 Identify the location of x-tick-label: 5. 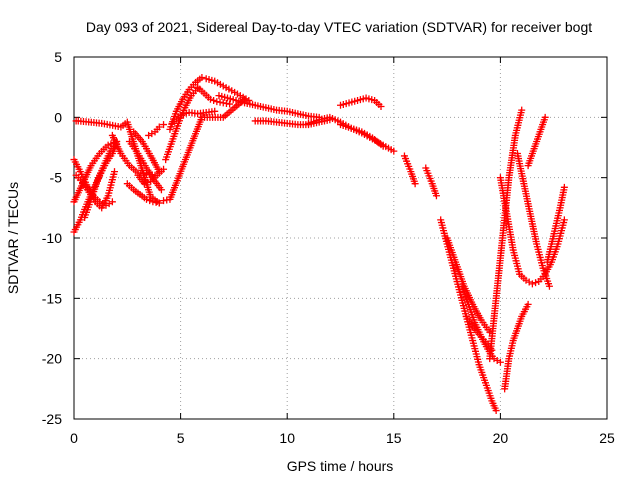
(181, 438).